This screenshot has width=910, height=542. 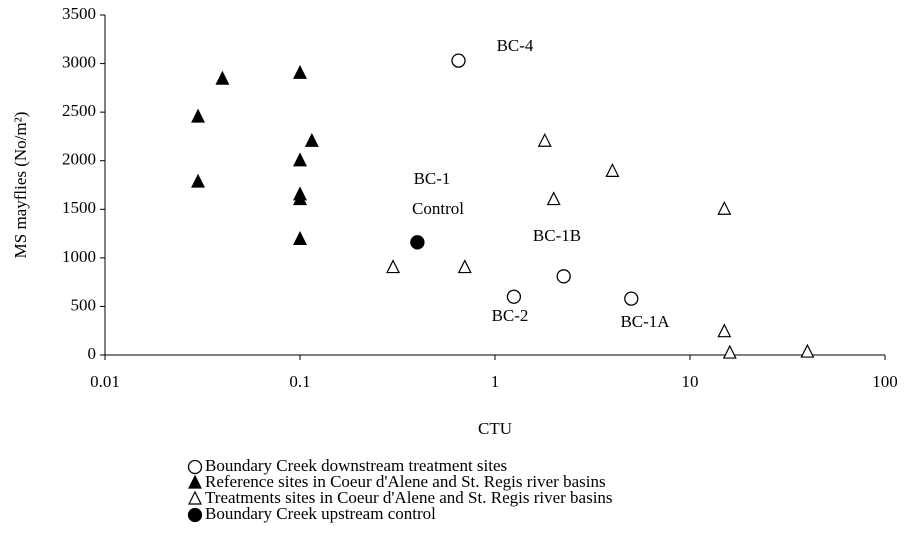 I want to click on x-tick-label: 10, so click(x=690, y=381).